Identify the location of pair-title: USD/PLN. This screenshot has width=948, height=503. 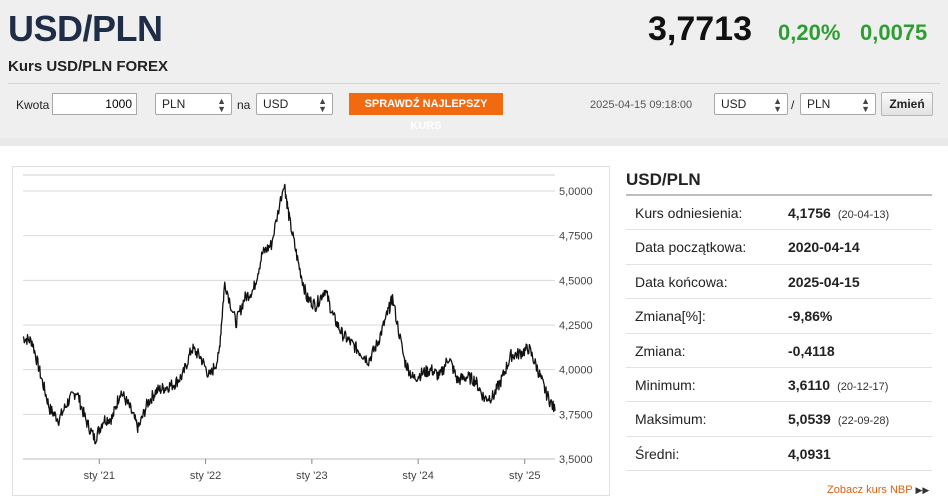
(85, 28).